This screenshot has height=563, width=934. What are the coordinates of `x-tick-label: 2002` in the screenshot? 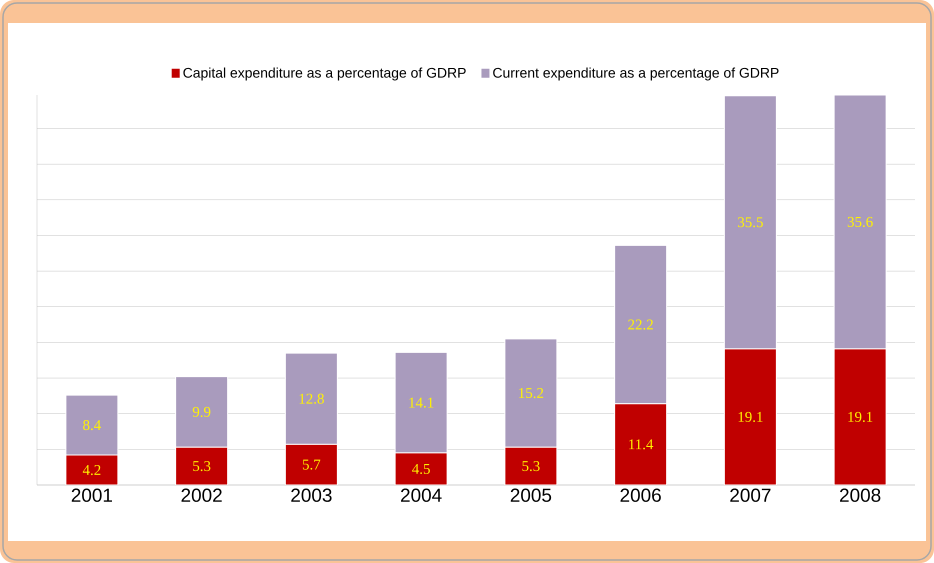 It's located at (202, 495).